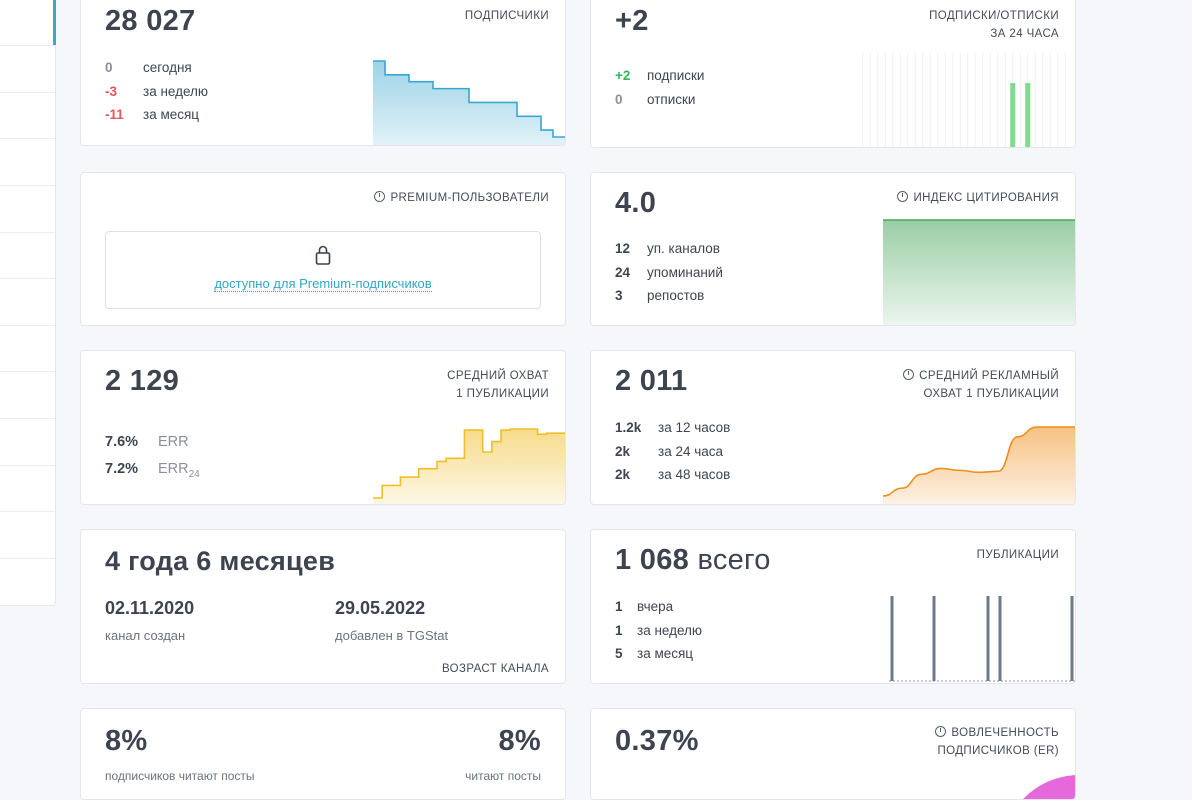  I want to click on publications-bar-chart, so click(982, 638).